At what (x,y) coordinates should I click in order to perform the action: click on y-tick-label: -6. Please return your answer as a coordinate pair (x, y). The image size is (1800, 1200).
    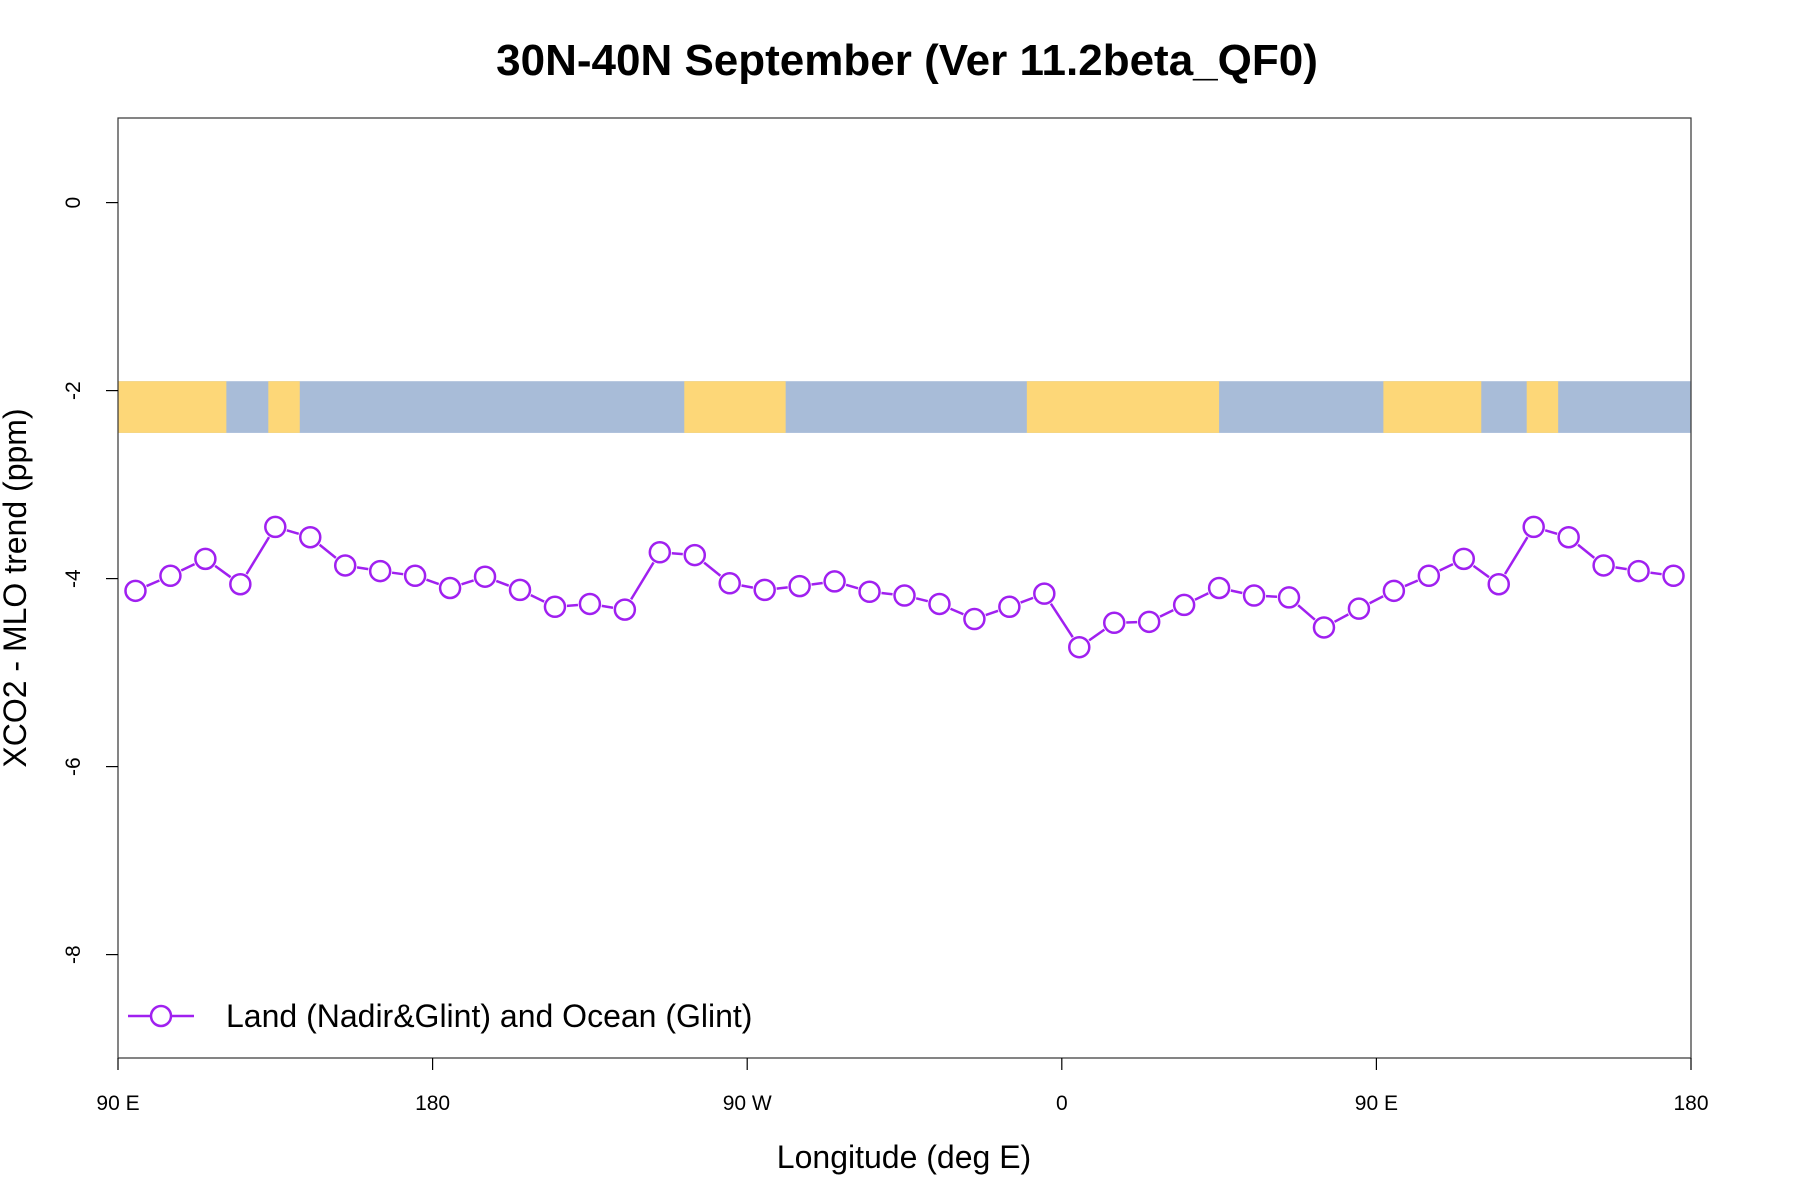
    Looking at the image, I should click on (73, 766).